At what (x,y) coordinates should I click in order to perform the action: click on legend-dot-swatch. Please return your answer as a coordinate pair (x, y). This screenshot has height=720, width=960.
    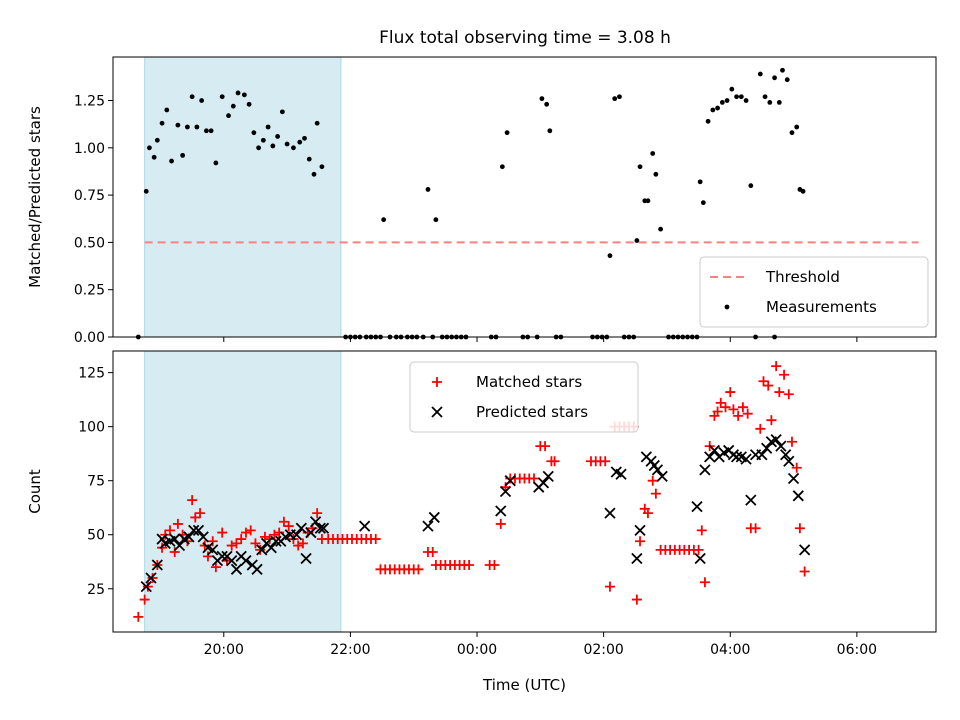
    Looking at the image, I should click on (727, 307).